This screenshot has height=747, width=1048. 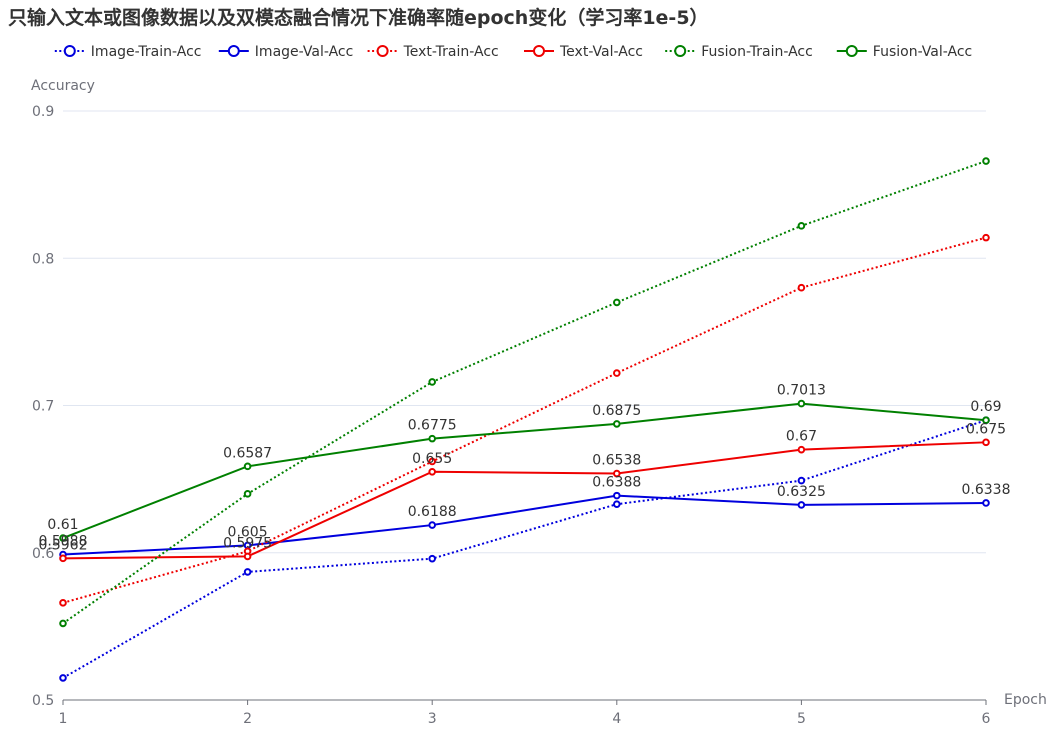 I want to click on data-label: 0.655, so click(x=432, y=459).